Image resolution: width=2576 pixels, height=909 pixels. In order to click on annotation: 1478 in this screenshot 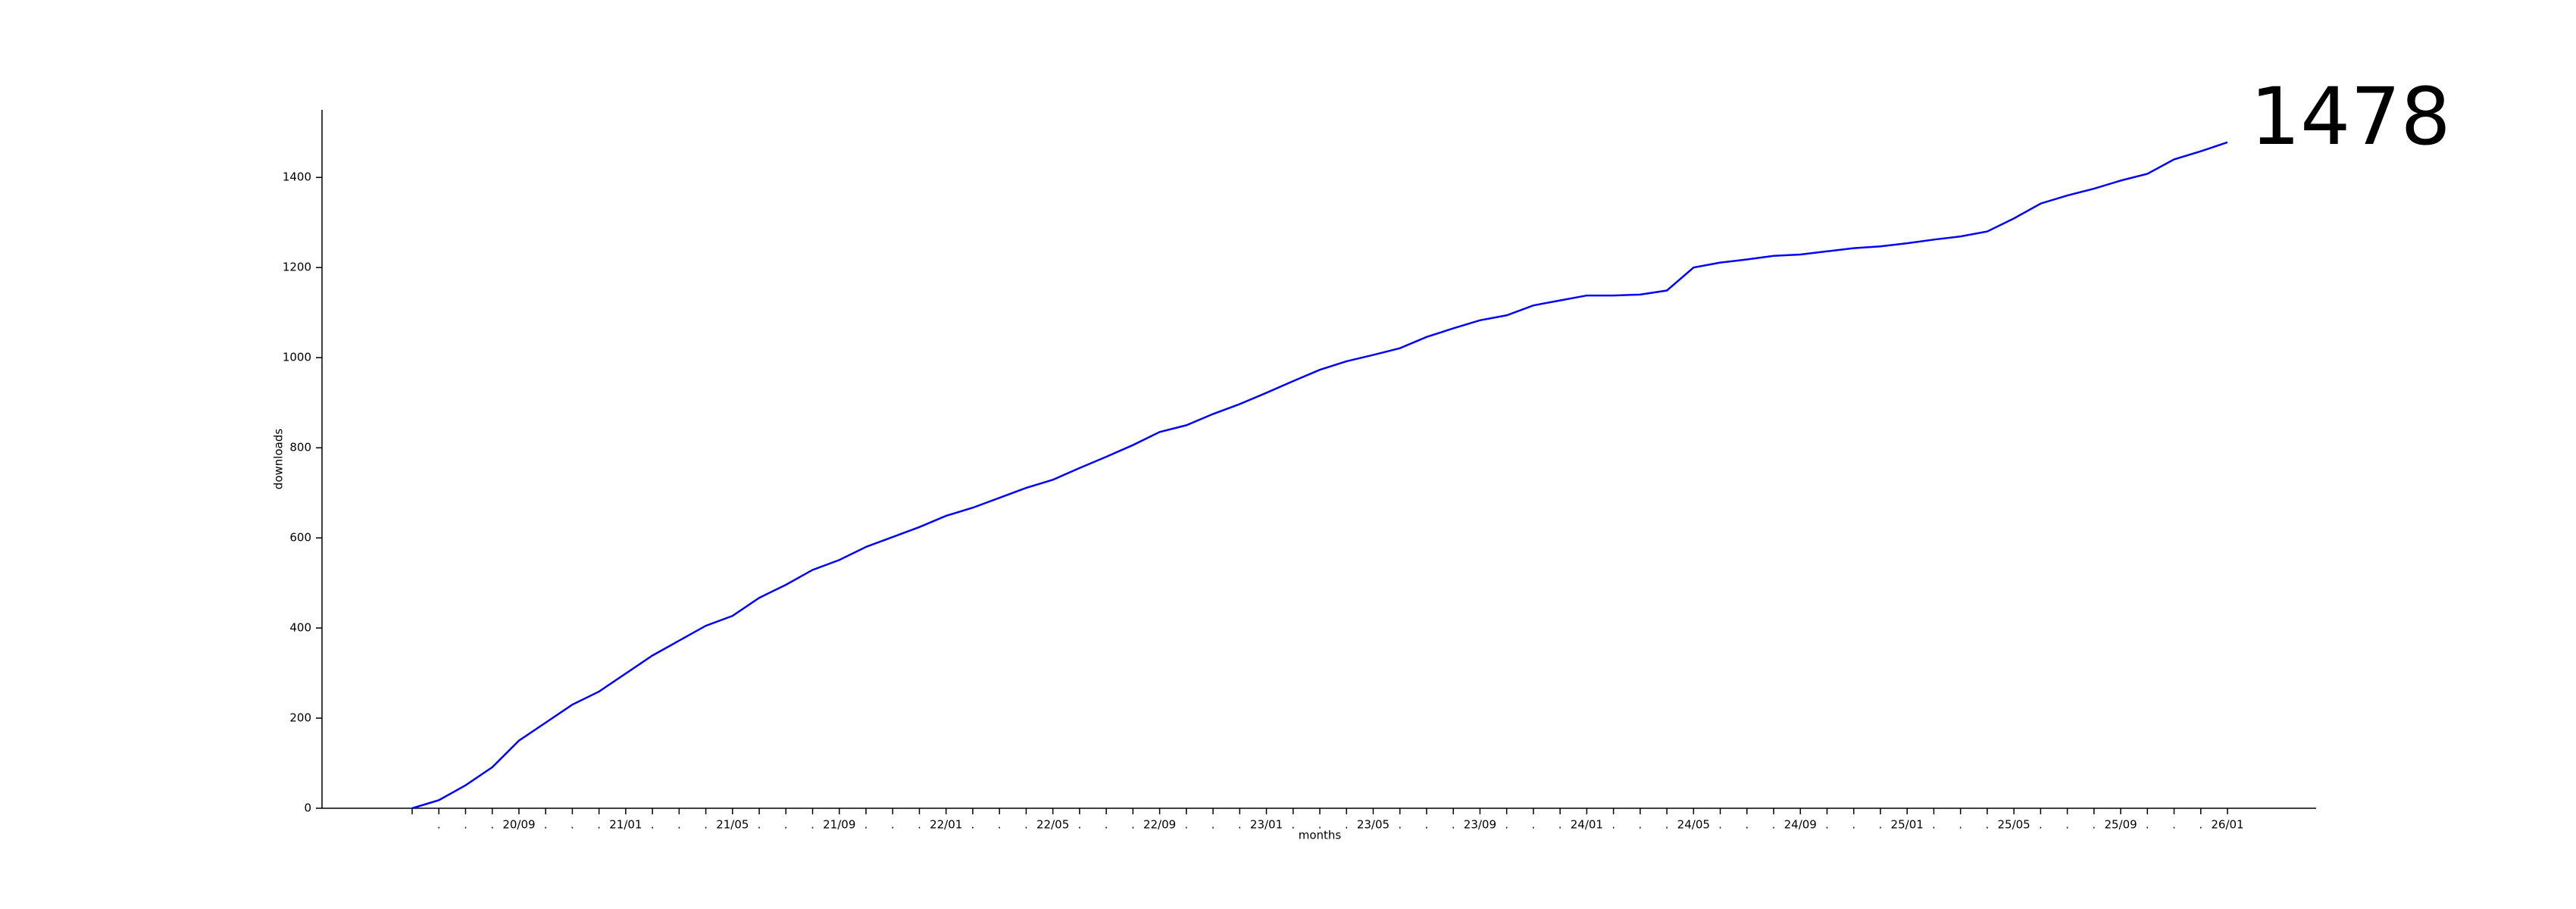, I will do `click(2350, 116)`.